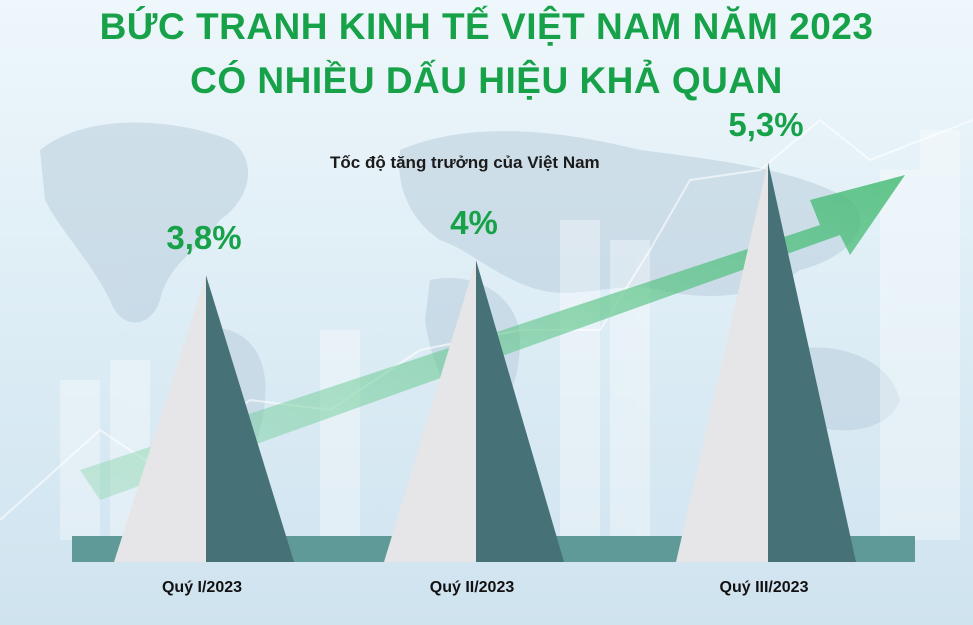 The width and height of the screenshot is (973, 625). I want to click on category-label: Quý II/2023, so click(472, 587).